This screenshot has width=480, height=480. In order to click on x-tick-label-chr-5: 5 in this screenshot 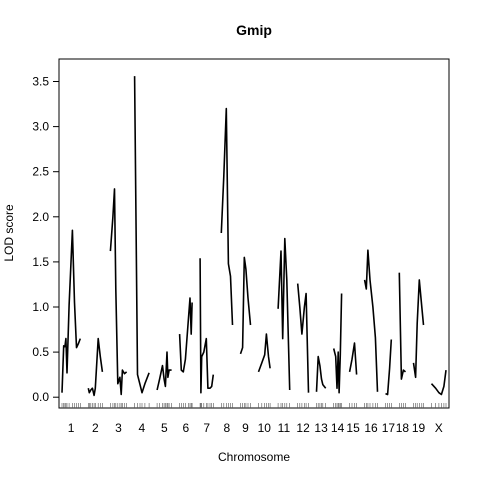, I will do `click(164, 428)`.